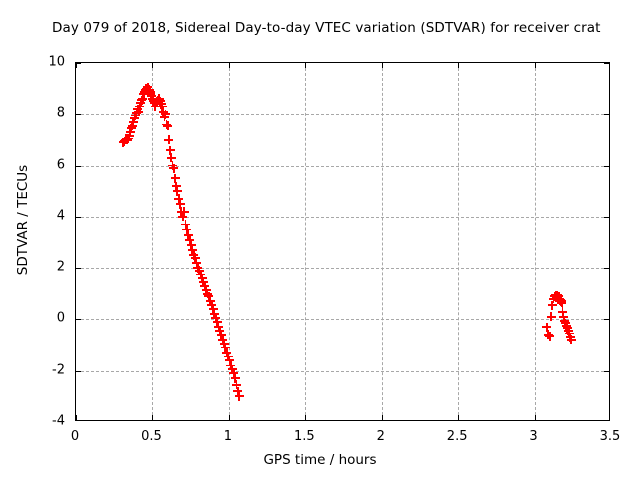  I want to click on y-tick-label: 8, so click(60, 113).